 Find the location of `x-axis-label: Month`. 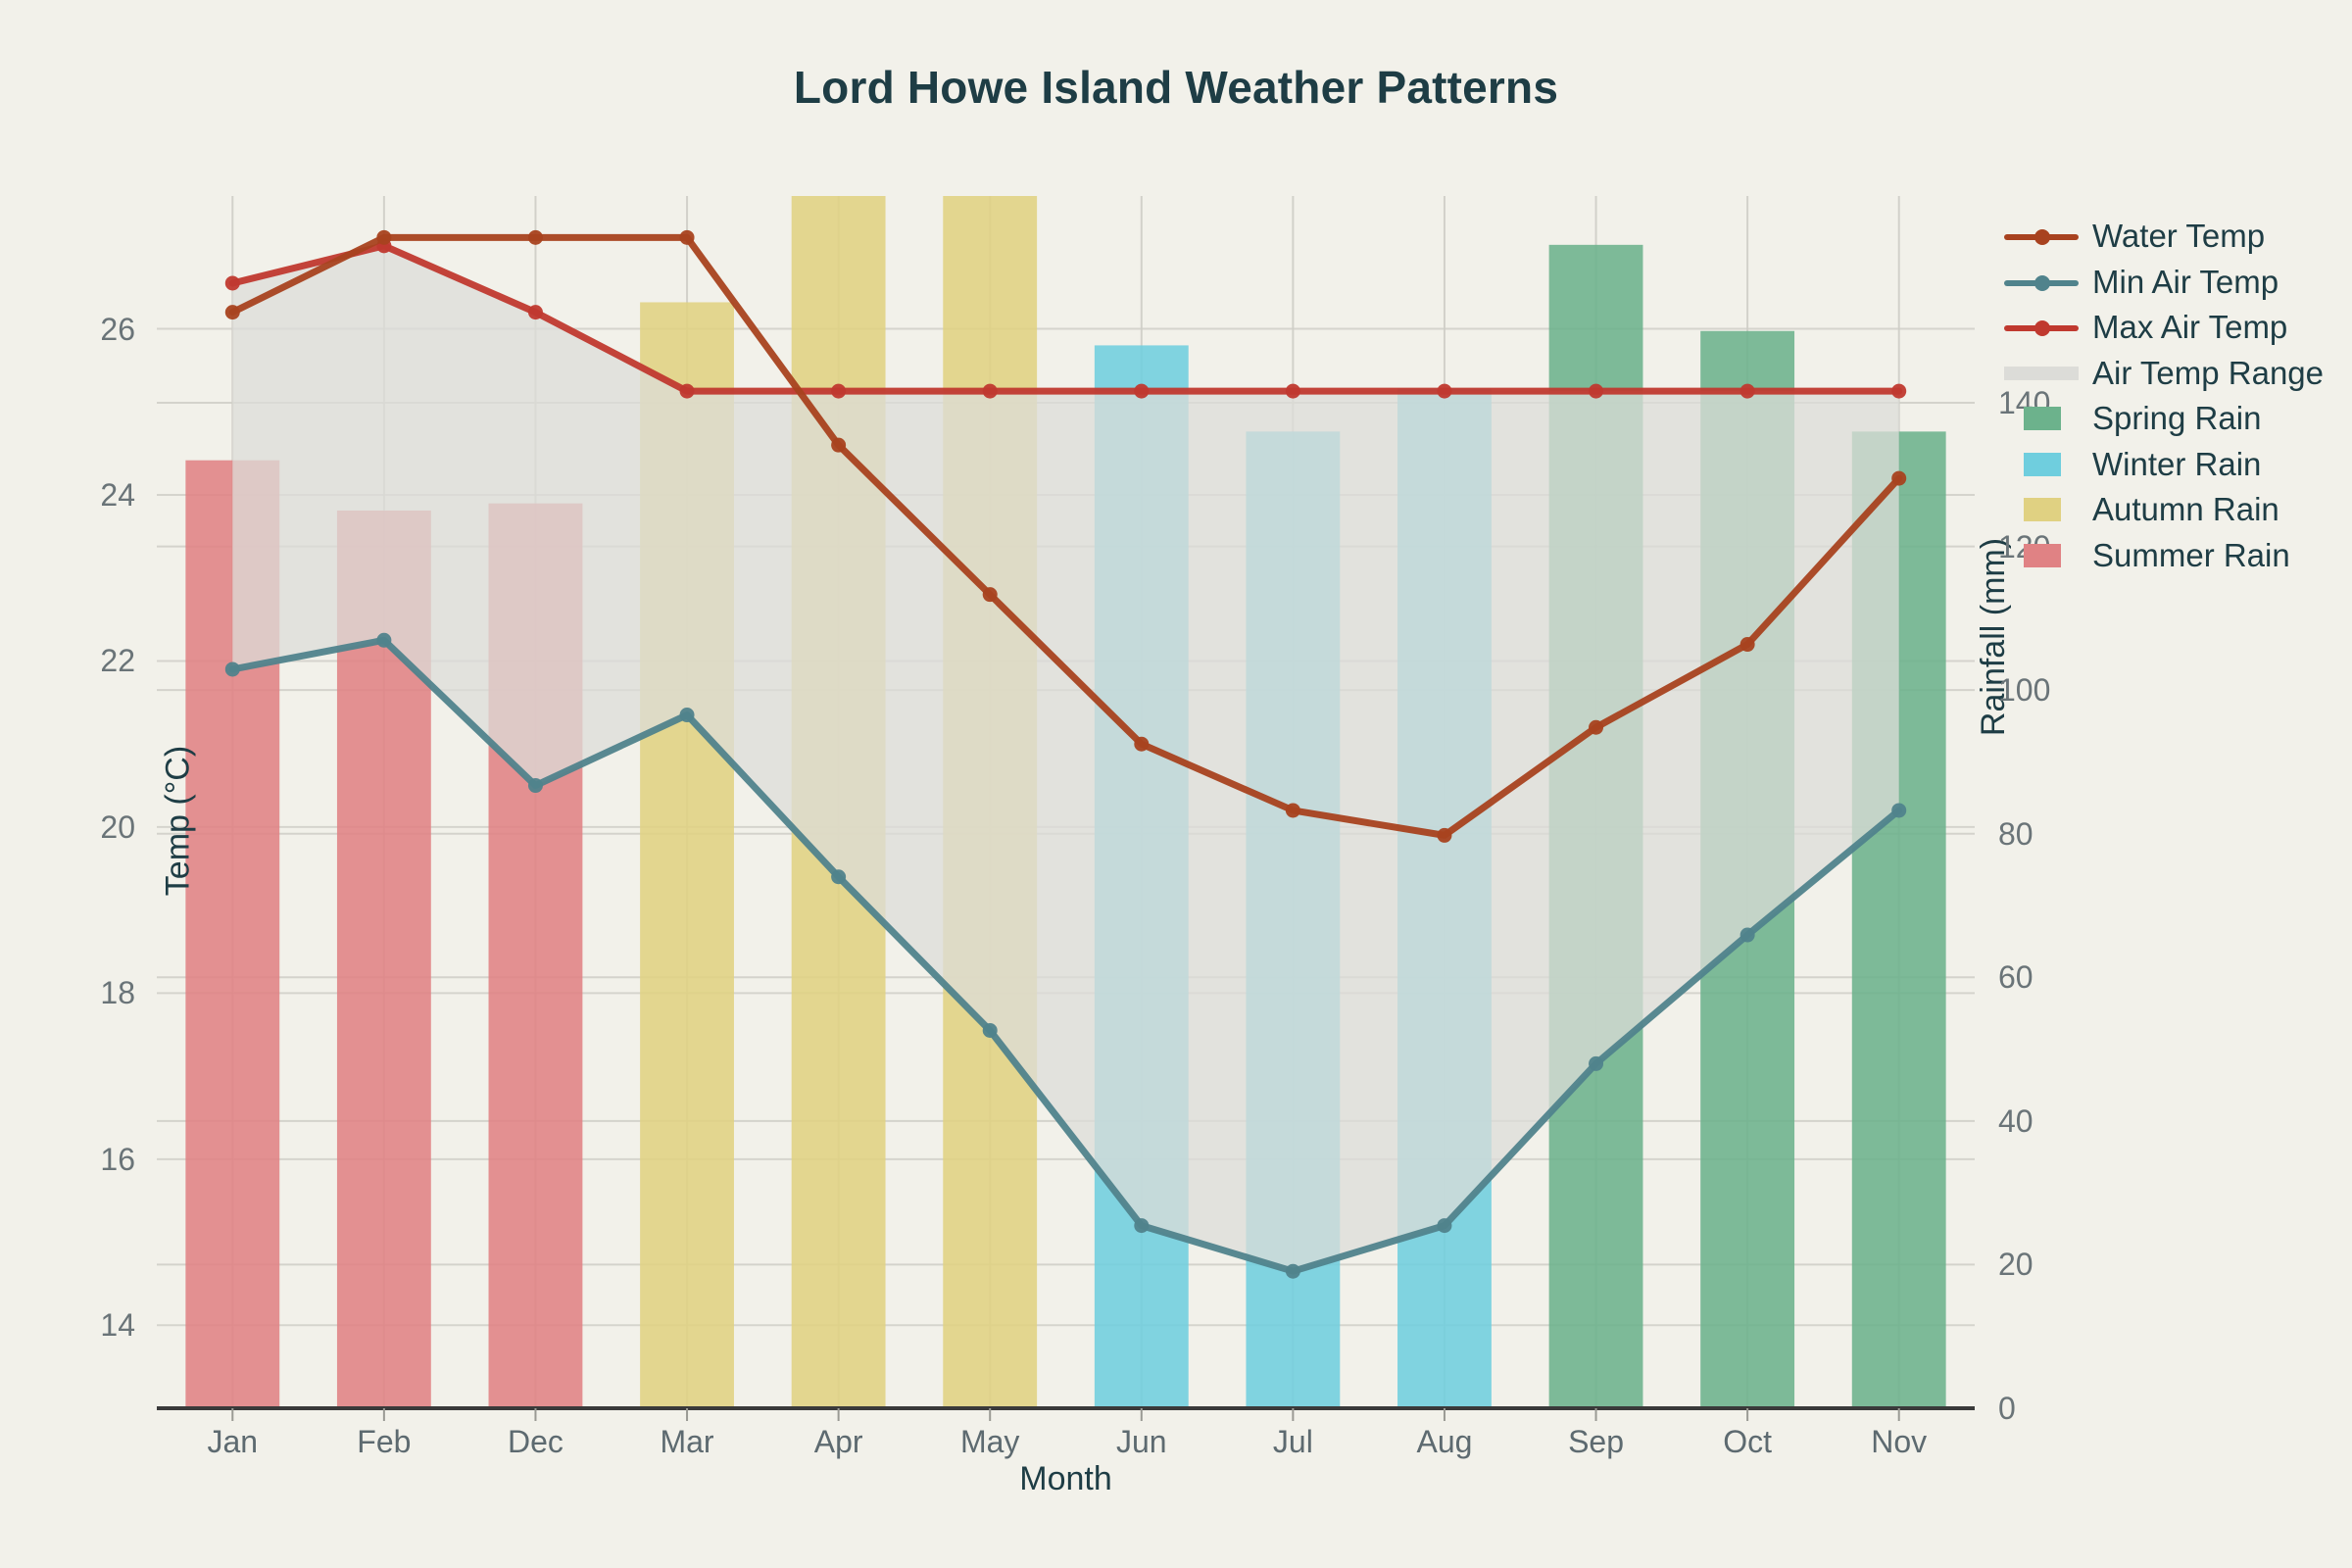

x-axis-label: Month is located at coordinates (1065, 1478).